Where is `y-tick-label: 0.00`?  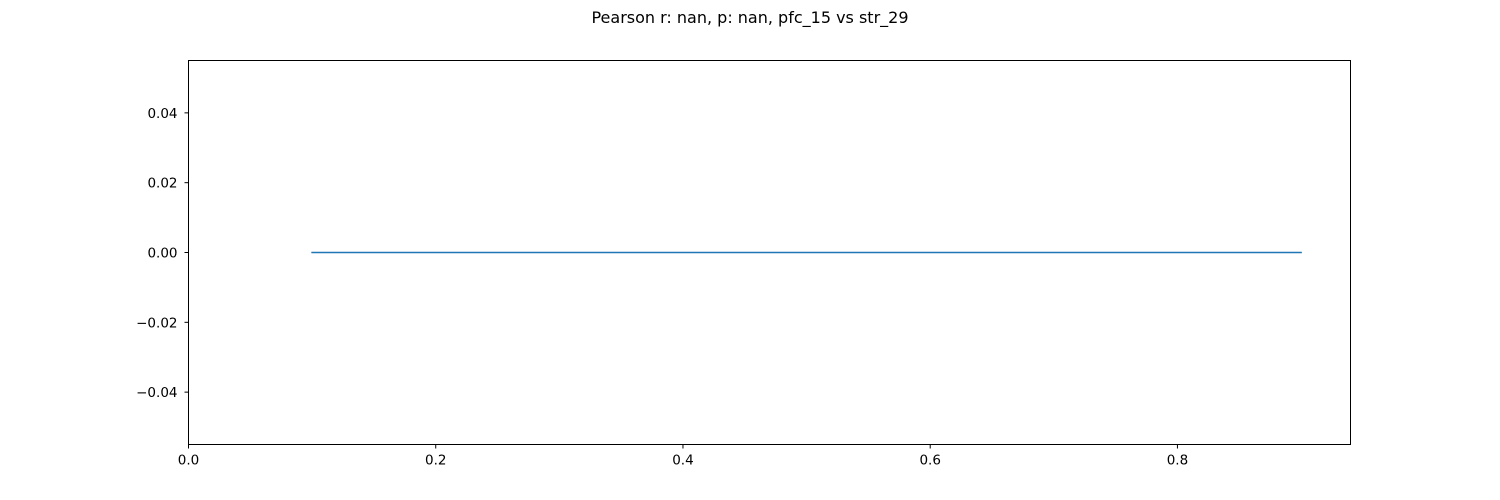 y-tick-label: 0.00 is located at coordinates (162, 254).